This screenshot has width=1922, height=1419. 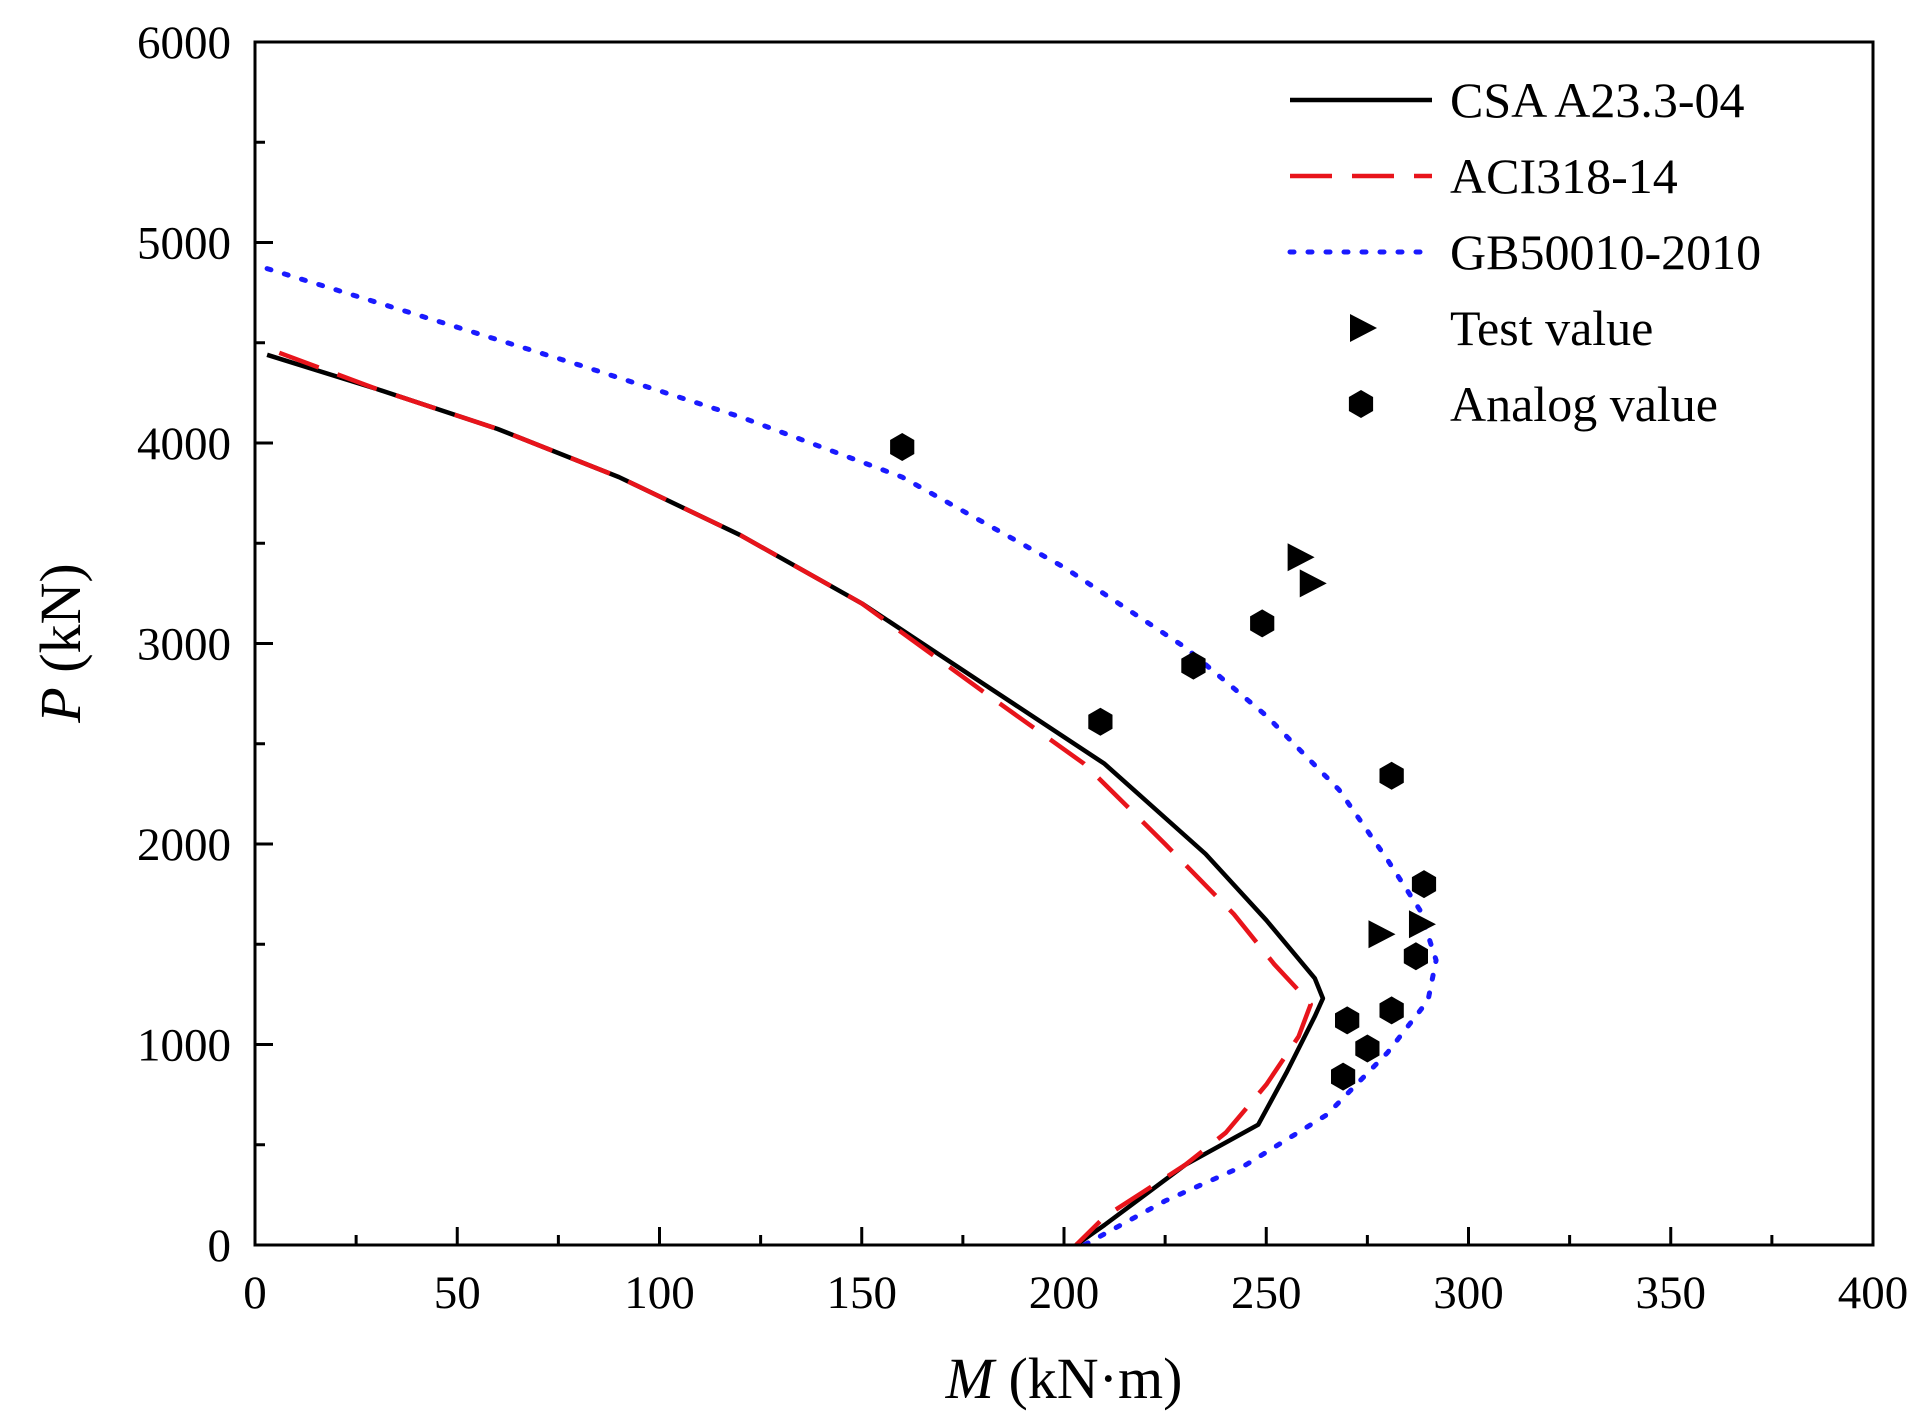 What do you see at coordinates (60, 618) in the screenshot?
I see `y-axis-unit: (kN)` at bounding box center [60, 618].